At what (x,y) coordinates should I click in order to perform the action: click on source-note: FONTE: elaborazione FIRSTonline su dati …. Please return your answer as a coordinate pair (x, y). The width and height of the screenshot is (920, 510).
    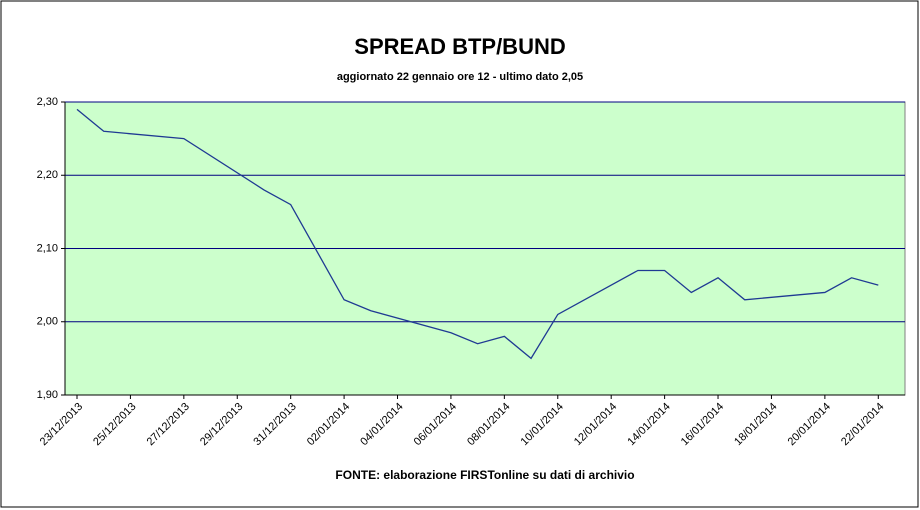
    Looking at the image, I should click on (484, 475).